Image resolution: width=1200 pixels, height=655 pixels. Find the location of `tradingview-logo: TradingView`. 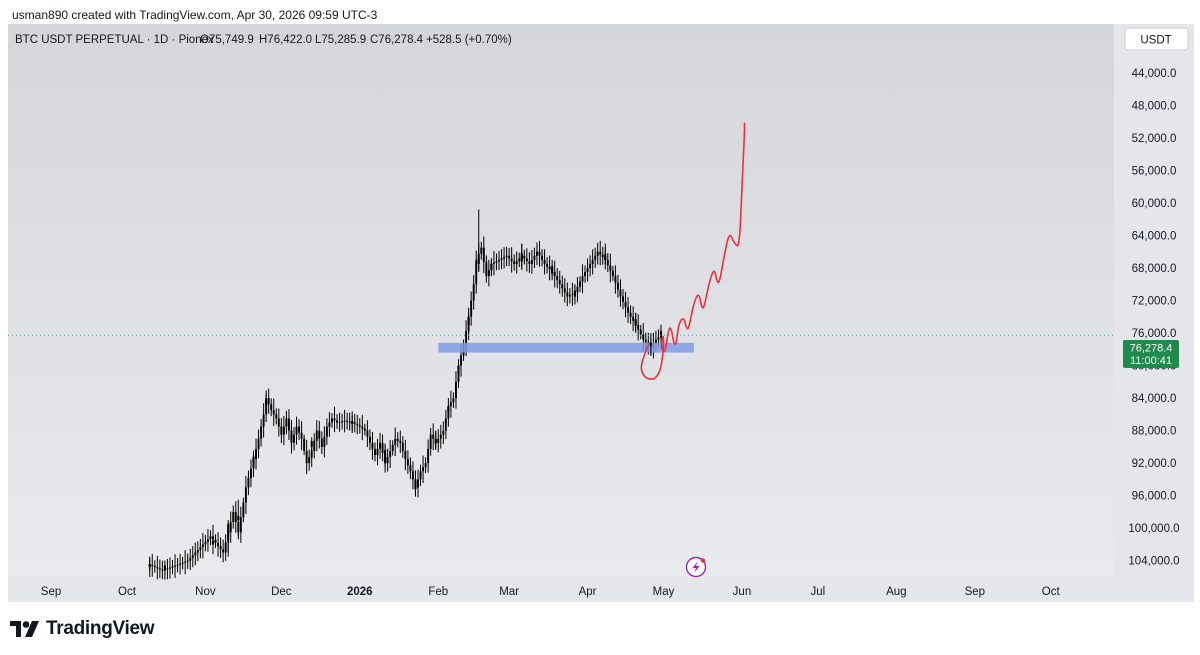

tradingview-logo: TradingView is located at coordinates (82, 629).